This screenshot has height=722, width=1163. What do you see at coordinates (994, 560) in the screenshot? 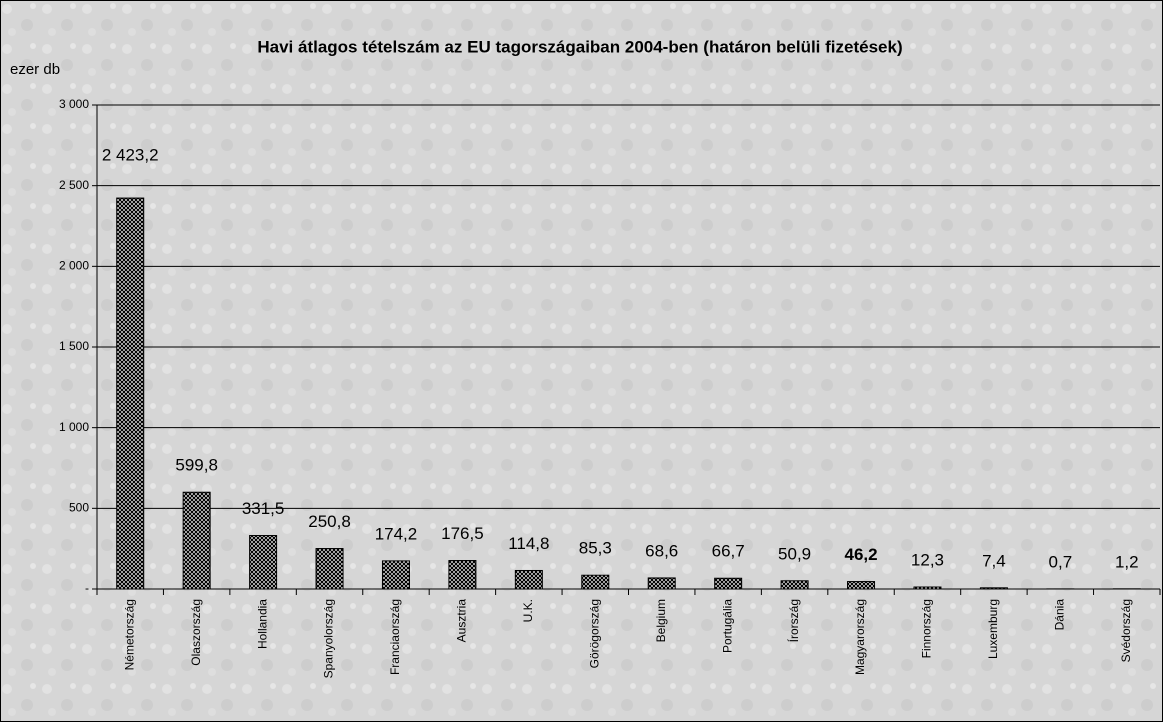
I see `value-label: 7,4` at bounding box center [994, 560].